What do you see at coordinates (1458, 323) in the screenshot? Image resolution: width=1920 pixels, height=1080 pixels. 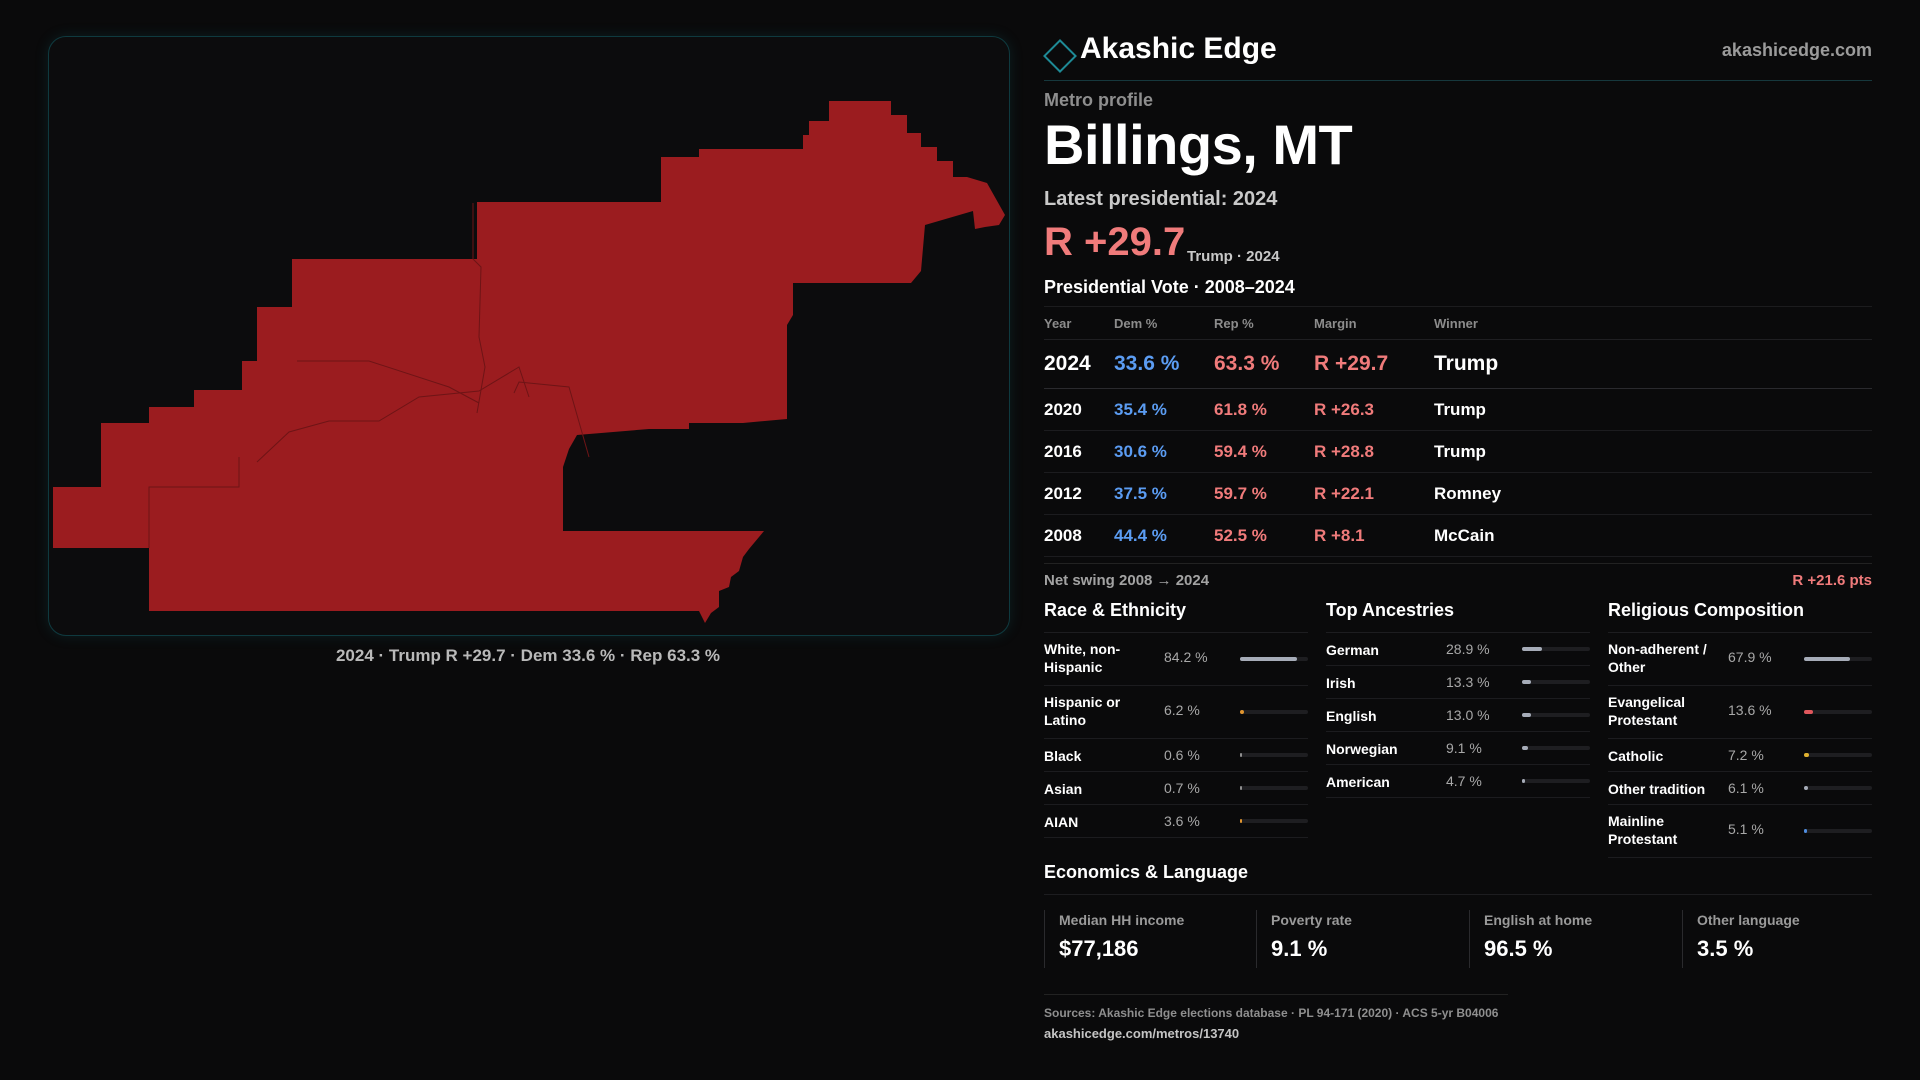 I see `vote-table-header: Year Dem % Rep % Margin Winner` at bounding box center [1458, 323].